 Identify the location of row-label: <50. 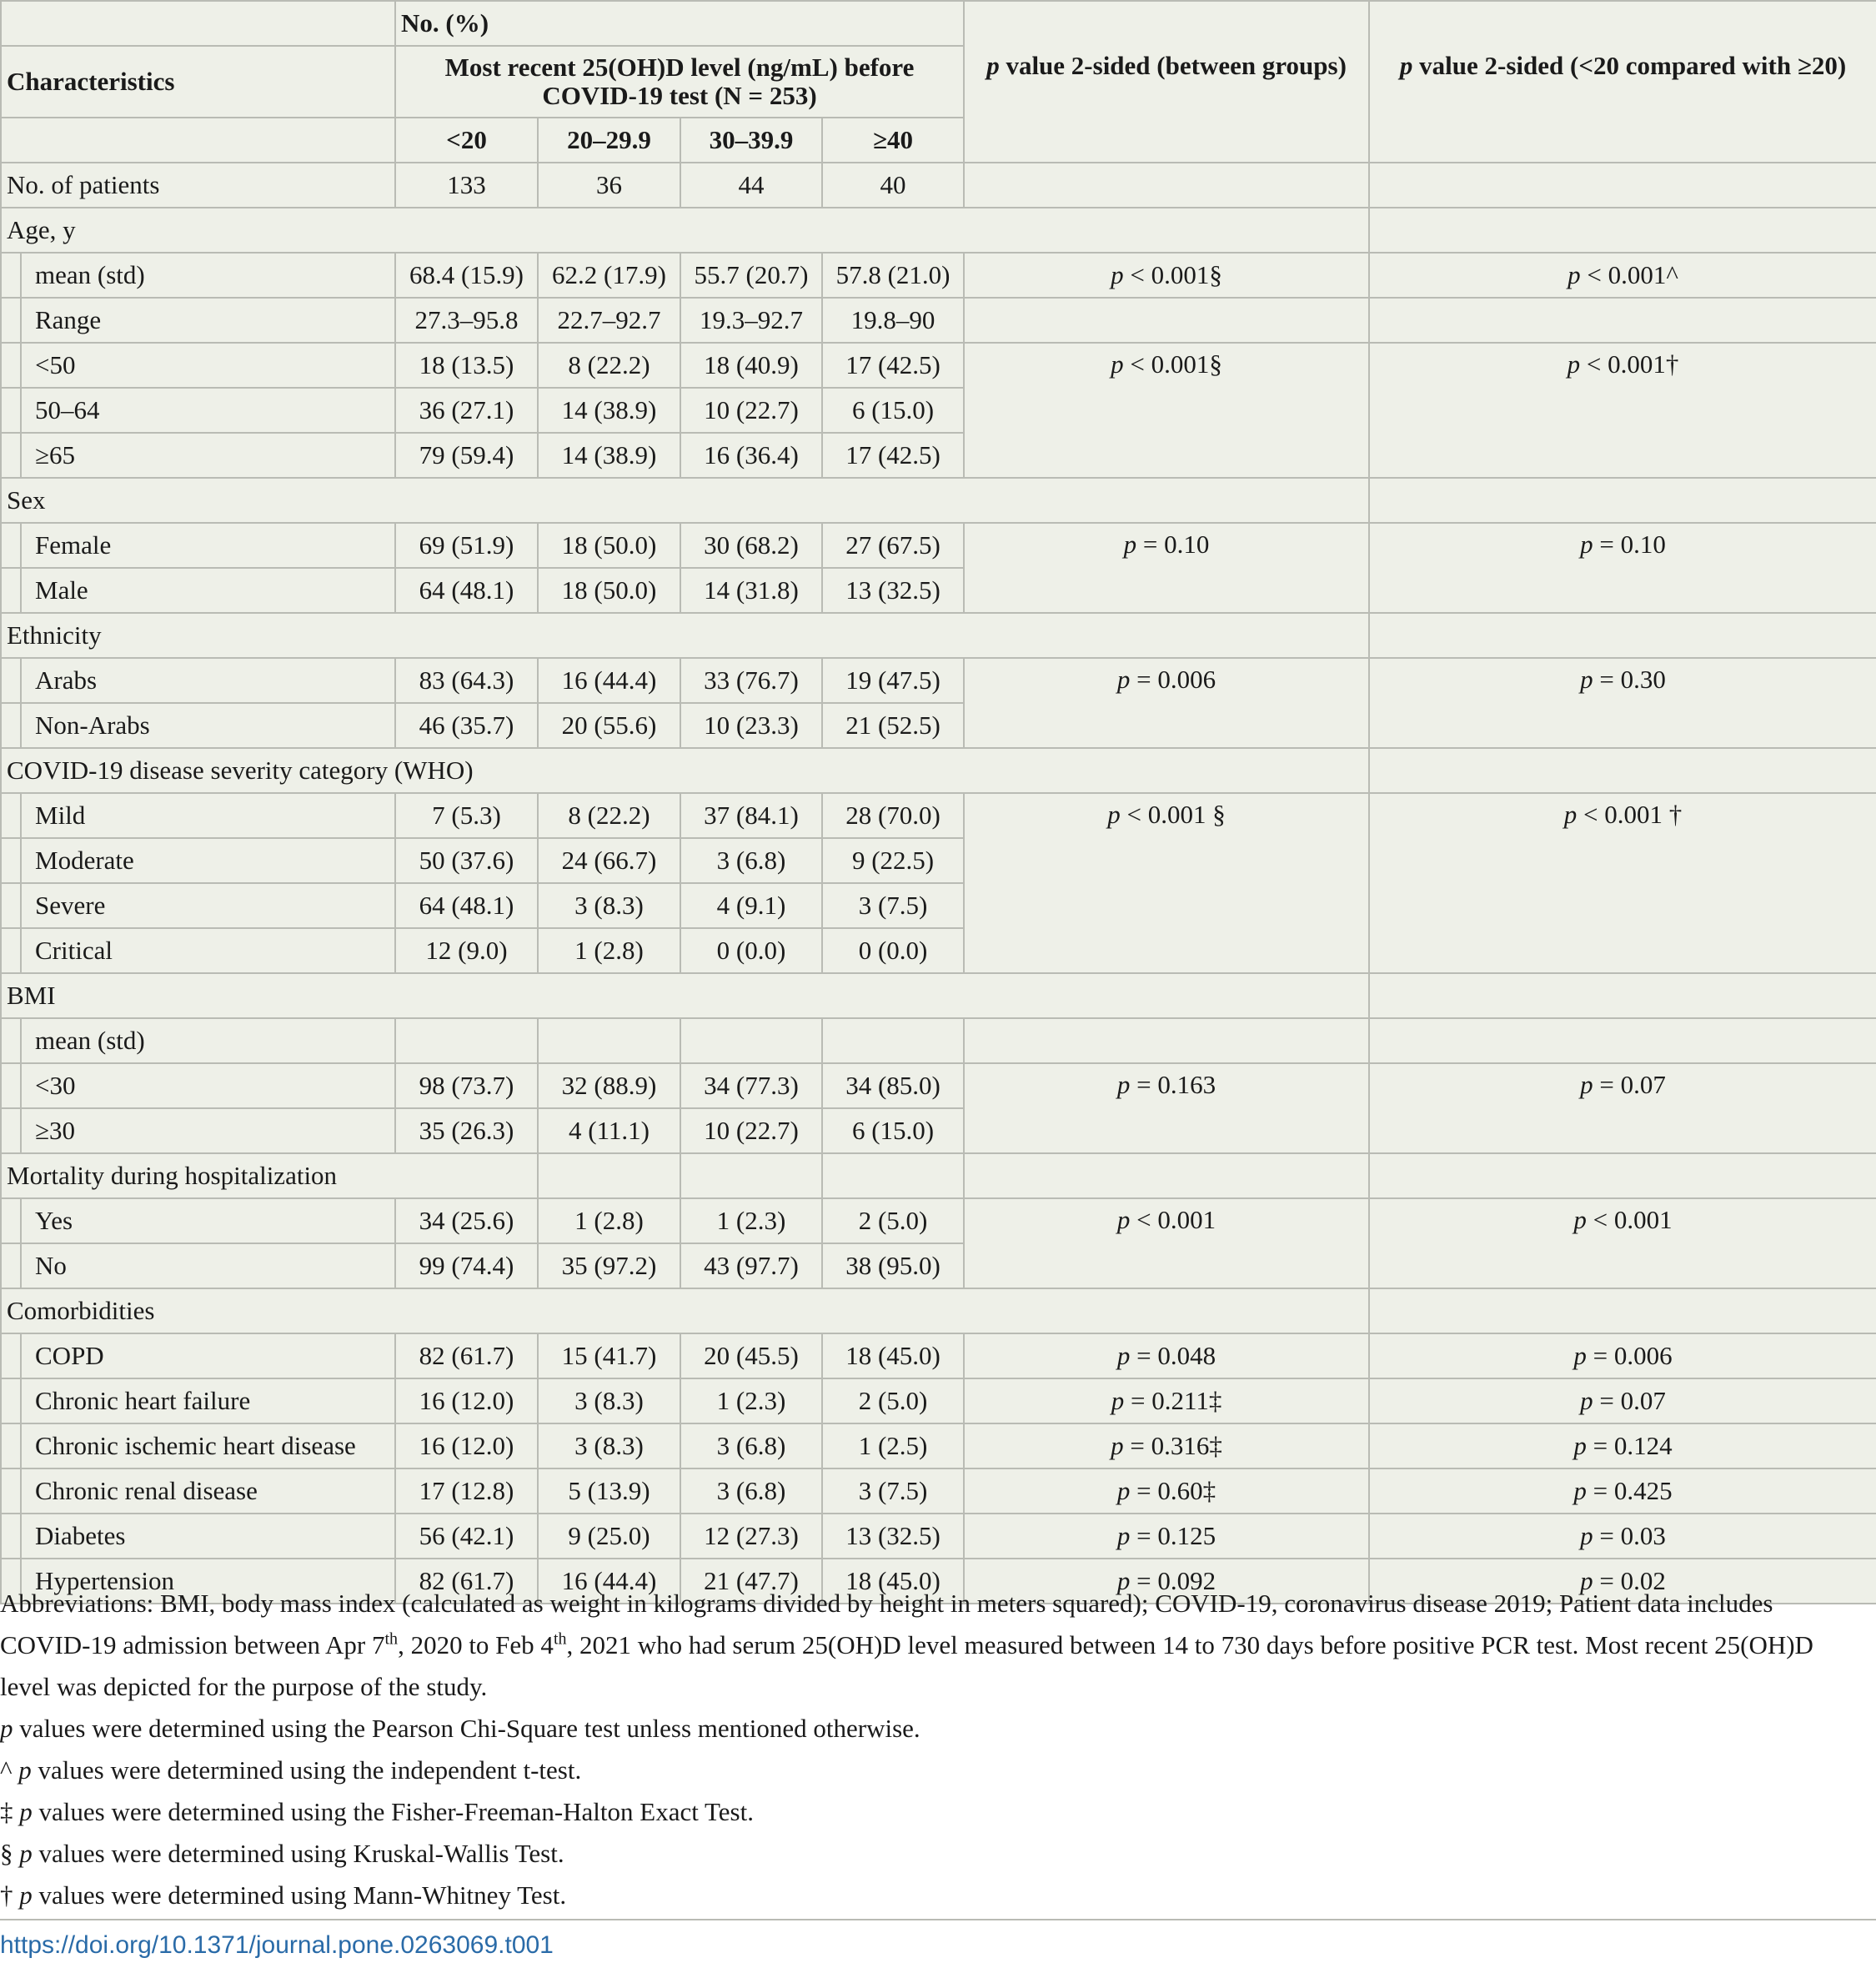
(198, 365).